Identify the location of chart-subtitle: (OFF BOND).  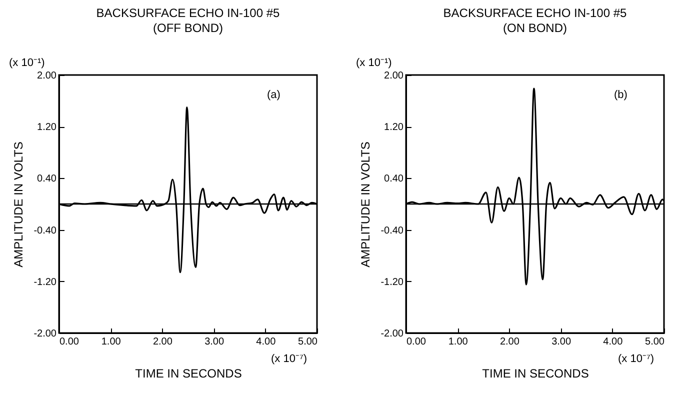
(188, 28).